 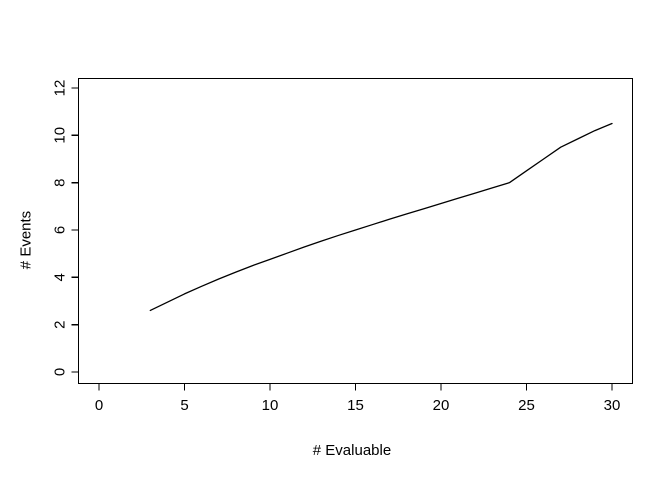 What do you see at coordinates (612, 405) in the screenshot?
I see `x-tick-label-30: 30` at bounding box center [612, 405].